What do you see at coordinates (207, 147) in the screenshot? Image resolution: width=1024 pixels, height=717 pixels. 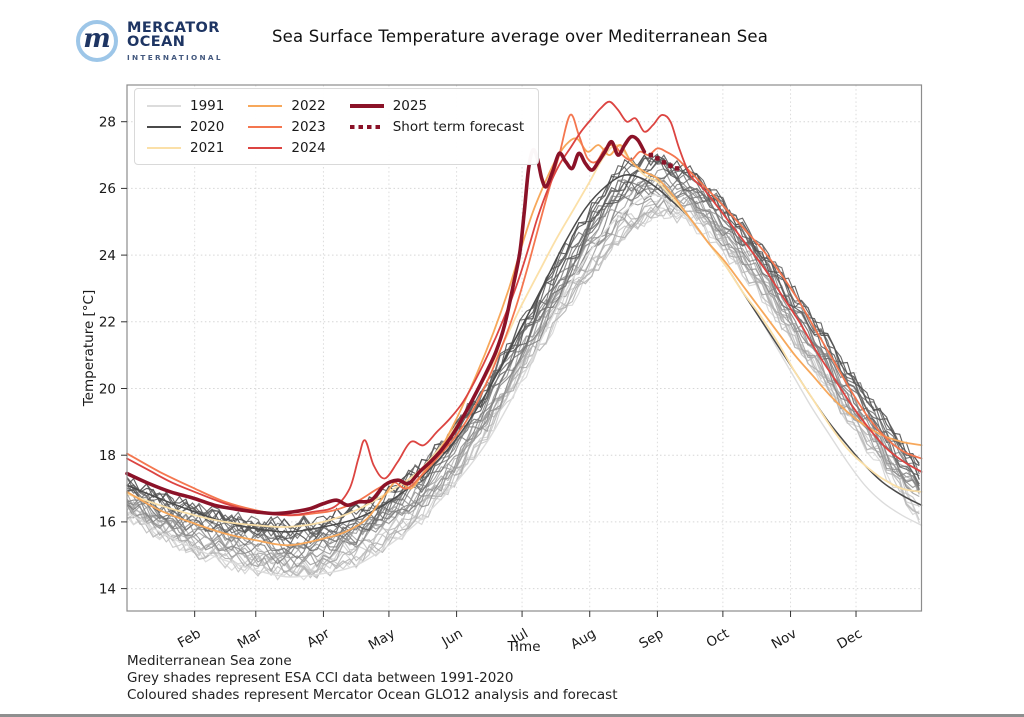 I see `legend-label: 2021` at bounding box center [207, 147].